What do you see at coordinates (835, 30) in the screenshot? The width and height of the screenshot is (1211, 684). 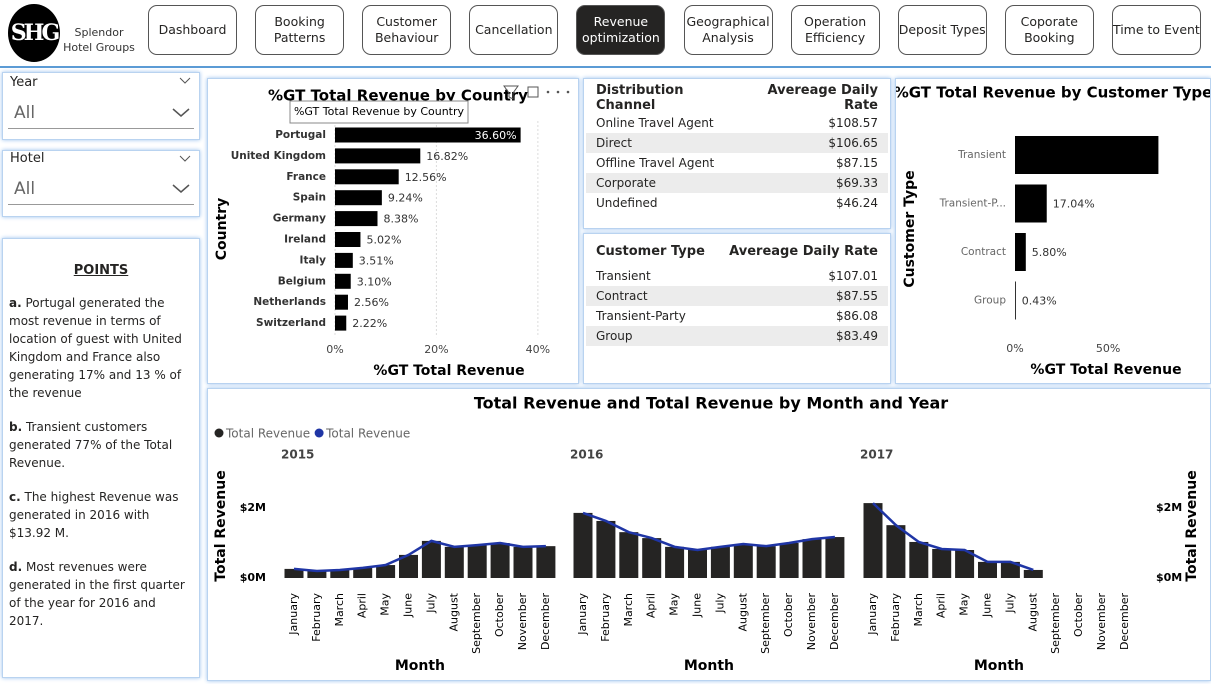 I see `nav-button: Operation Efficiency` at bounding box center [835, 30].